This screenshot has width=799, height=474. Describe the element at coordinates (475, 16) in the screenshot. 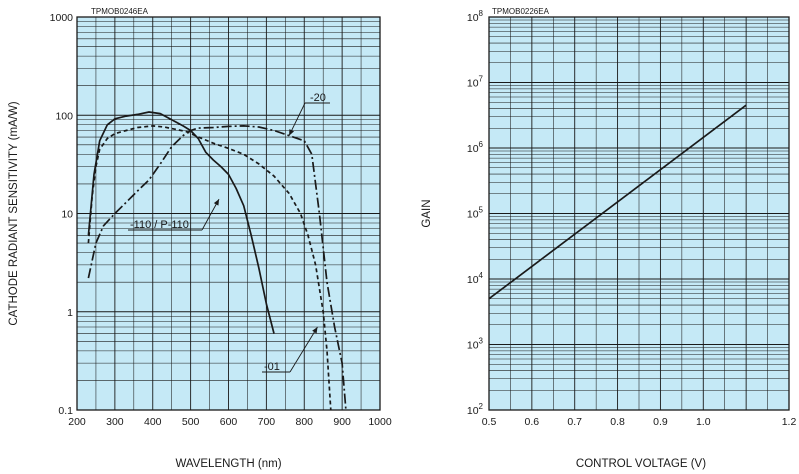

I see `y-tick-label: 10⁸` at that location.